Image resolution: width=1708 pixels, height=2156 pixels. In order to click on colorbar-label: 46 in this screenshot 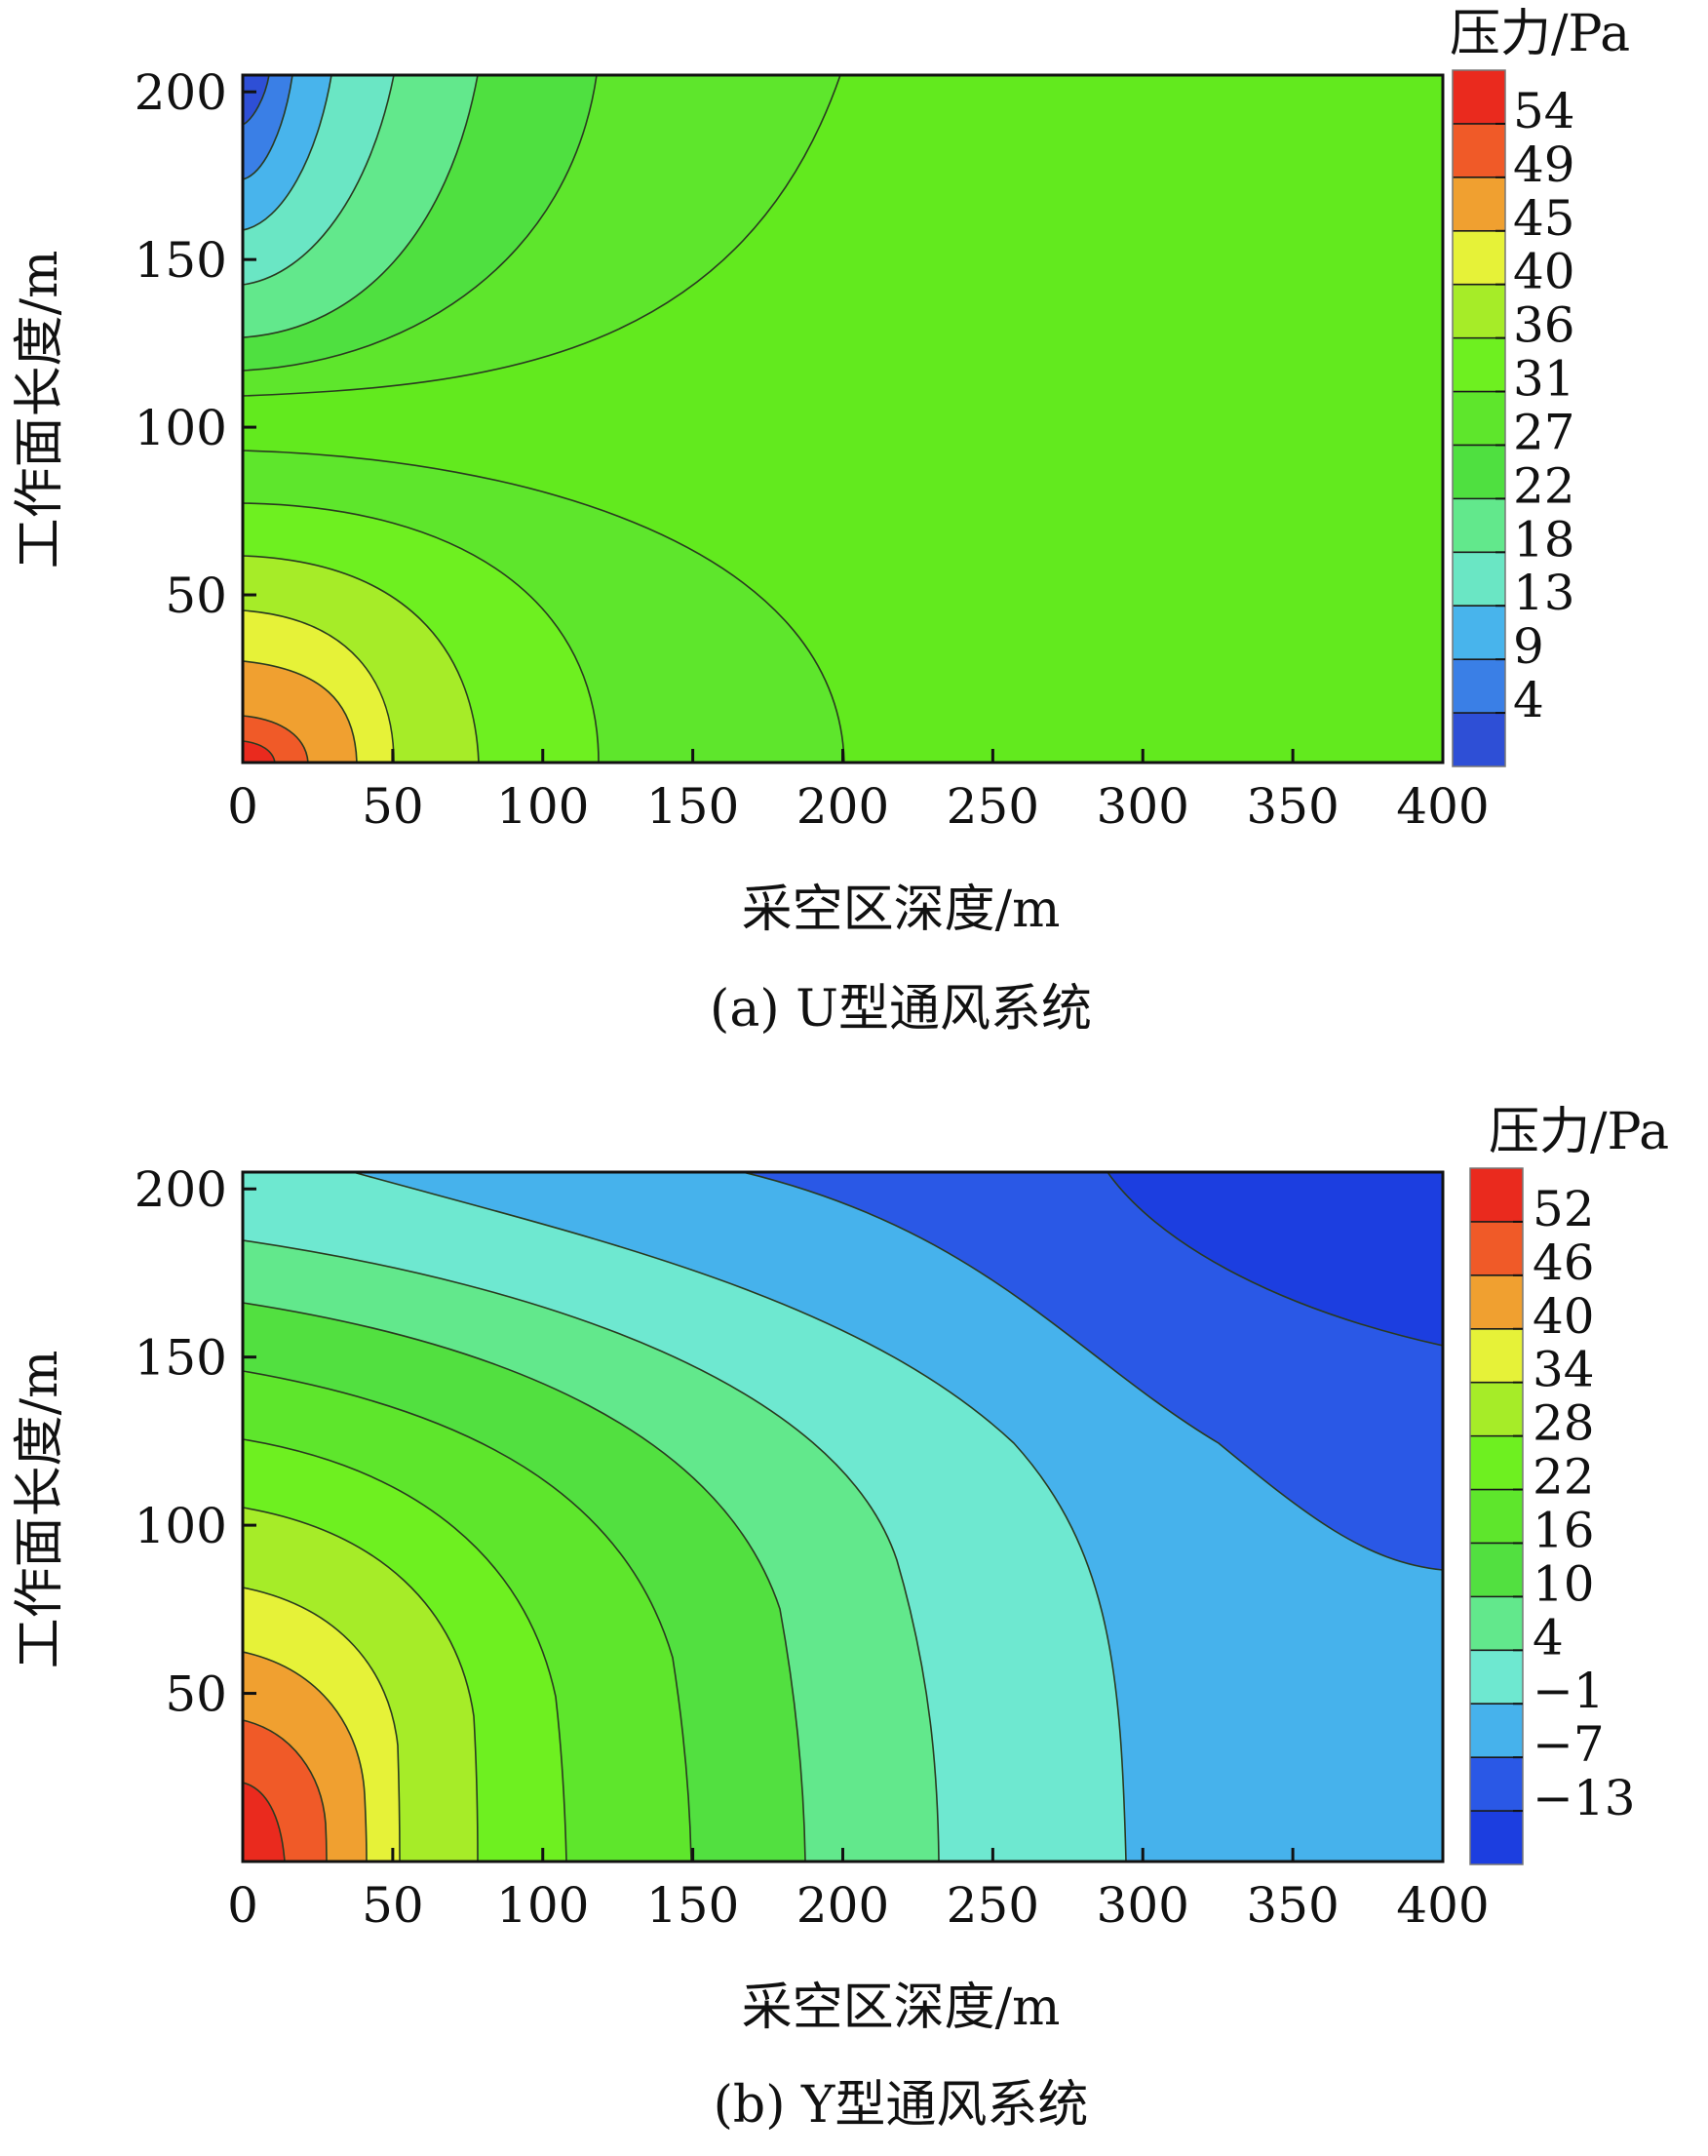, I will do `click(1564, 1263)`.